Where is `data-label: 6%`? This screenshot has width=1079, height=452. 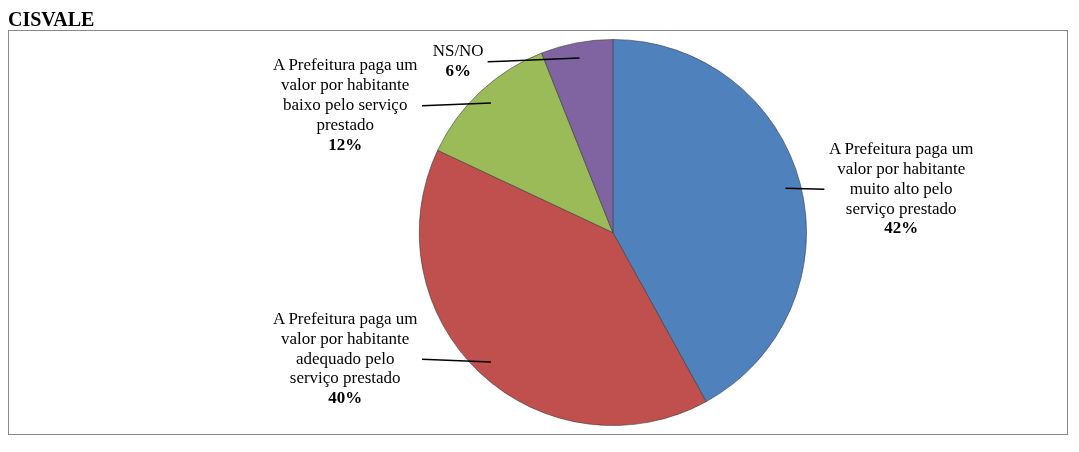
data-label: 6% is located at coordinates (458, 71).